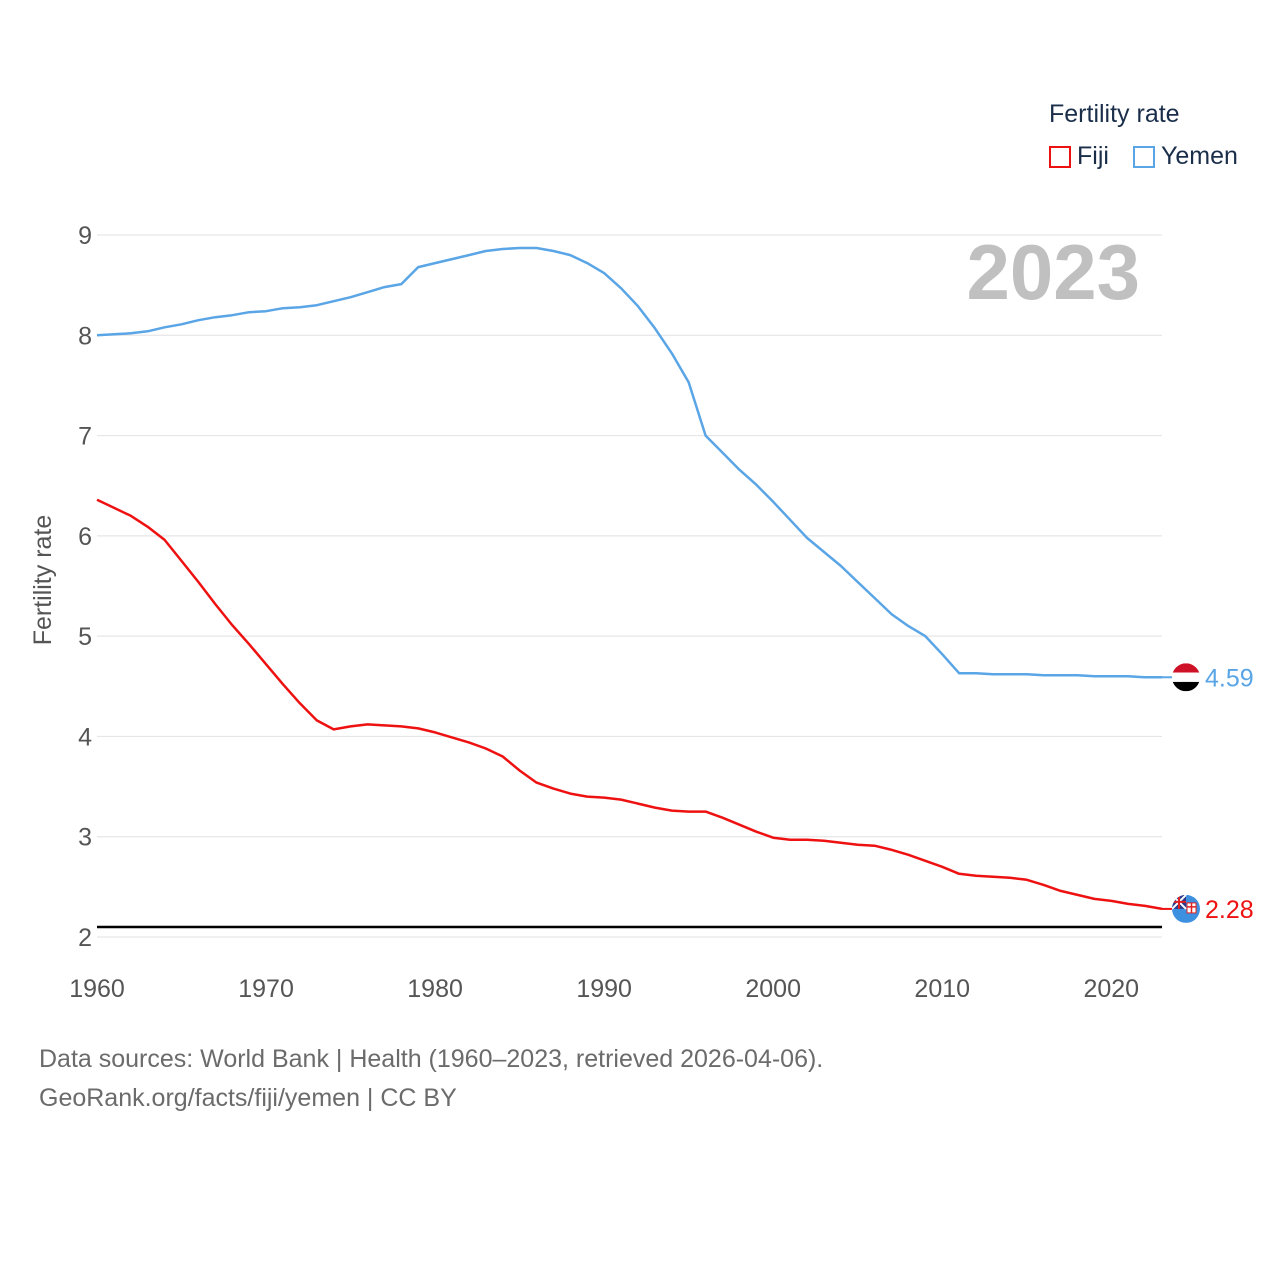  I want to click on y-tick-label: 6, so click(85, 537).